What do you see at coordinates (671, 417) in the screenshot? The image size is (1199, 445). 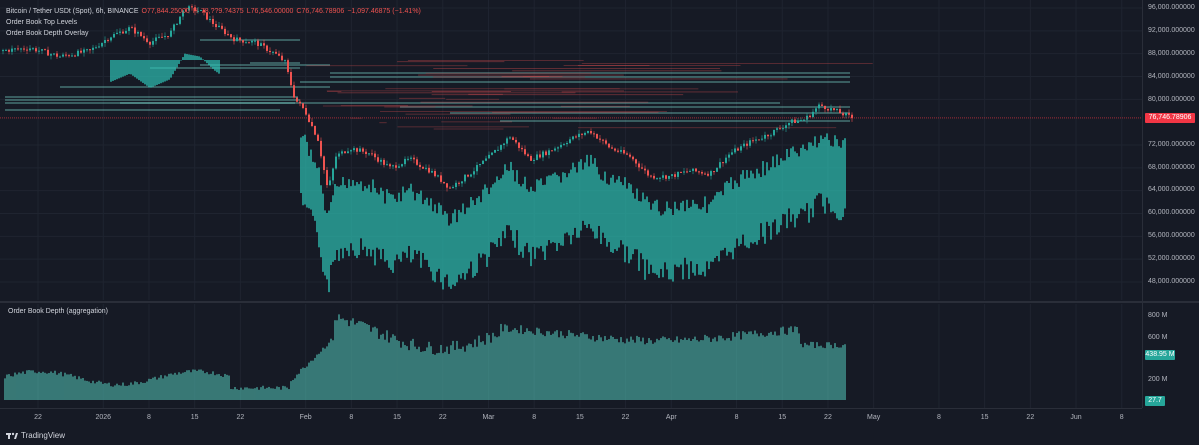 I see `time-label: Apr` at bounding box center [671, 417].